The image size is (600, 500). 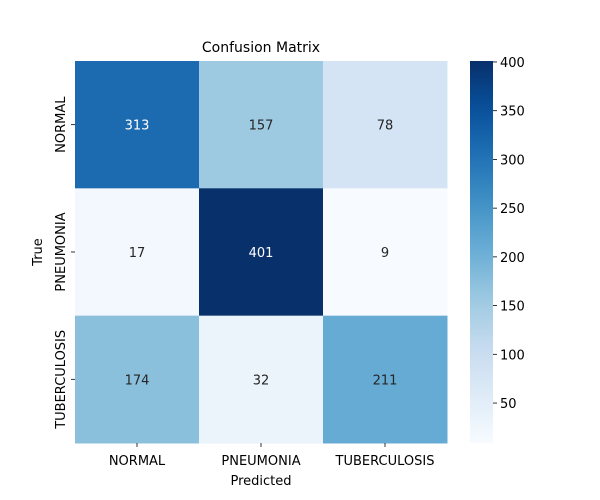 I want to click on colorbar, so click(x=481, y=252).